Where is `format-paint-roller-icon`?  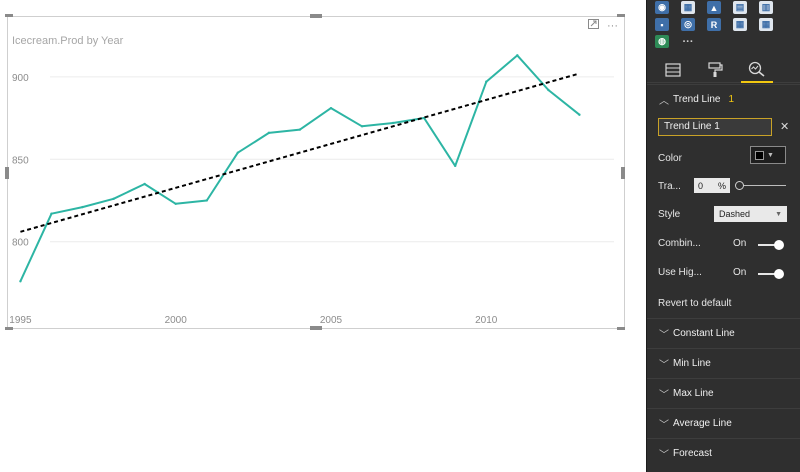
format-paint-roller-icon is located at coordinates (715, 69).